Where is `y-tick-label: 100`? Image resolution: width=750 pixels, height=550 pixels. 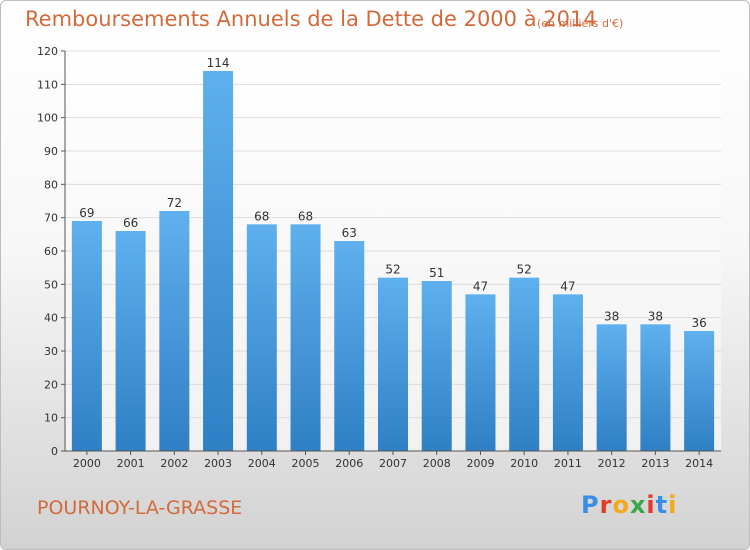
y-tick-label: 100 is located at coordinates (47, 118).